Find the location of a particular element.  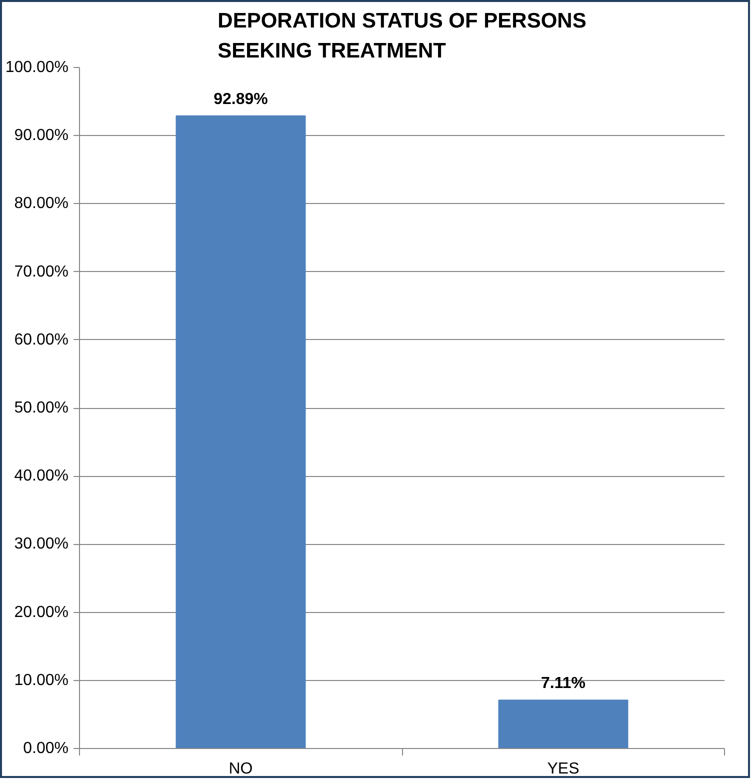

chart-title: DEPORATION STATUS OF PERSONS SEEKING TREATMENT is located at coordinates (402, 36).